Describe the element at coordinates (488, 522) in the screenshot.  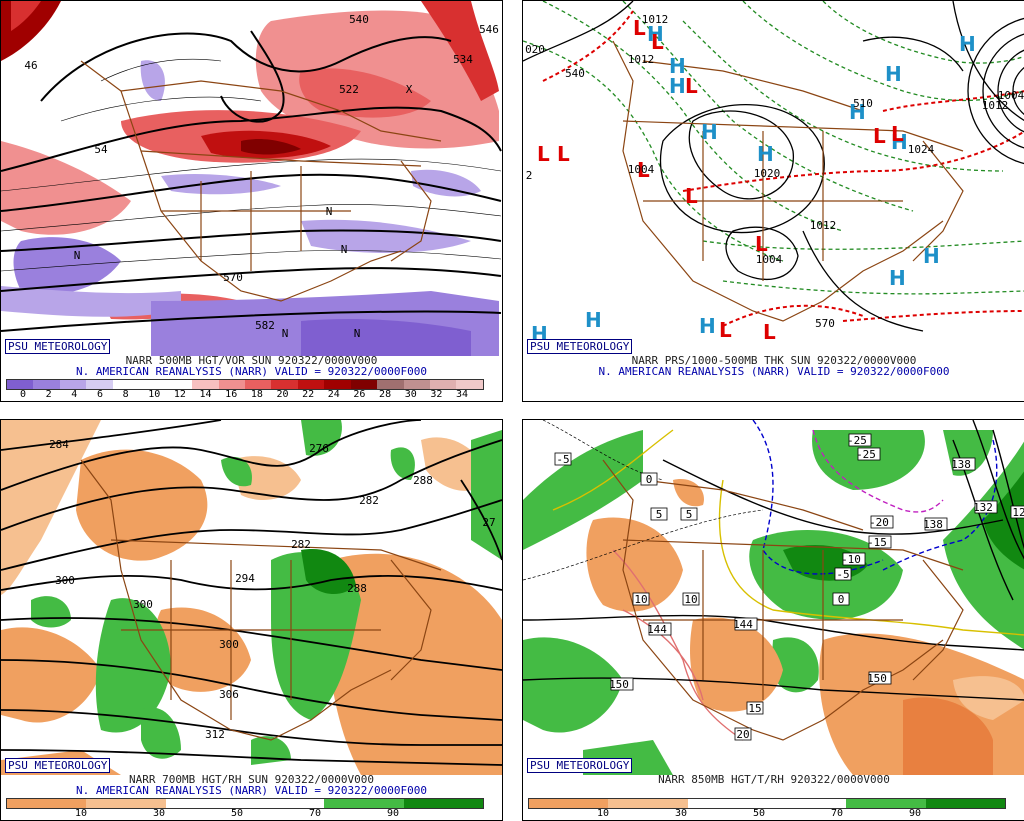
I see `contour-label: 27` at that location.